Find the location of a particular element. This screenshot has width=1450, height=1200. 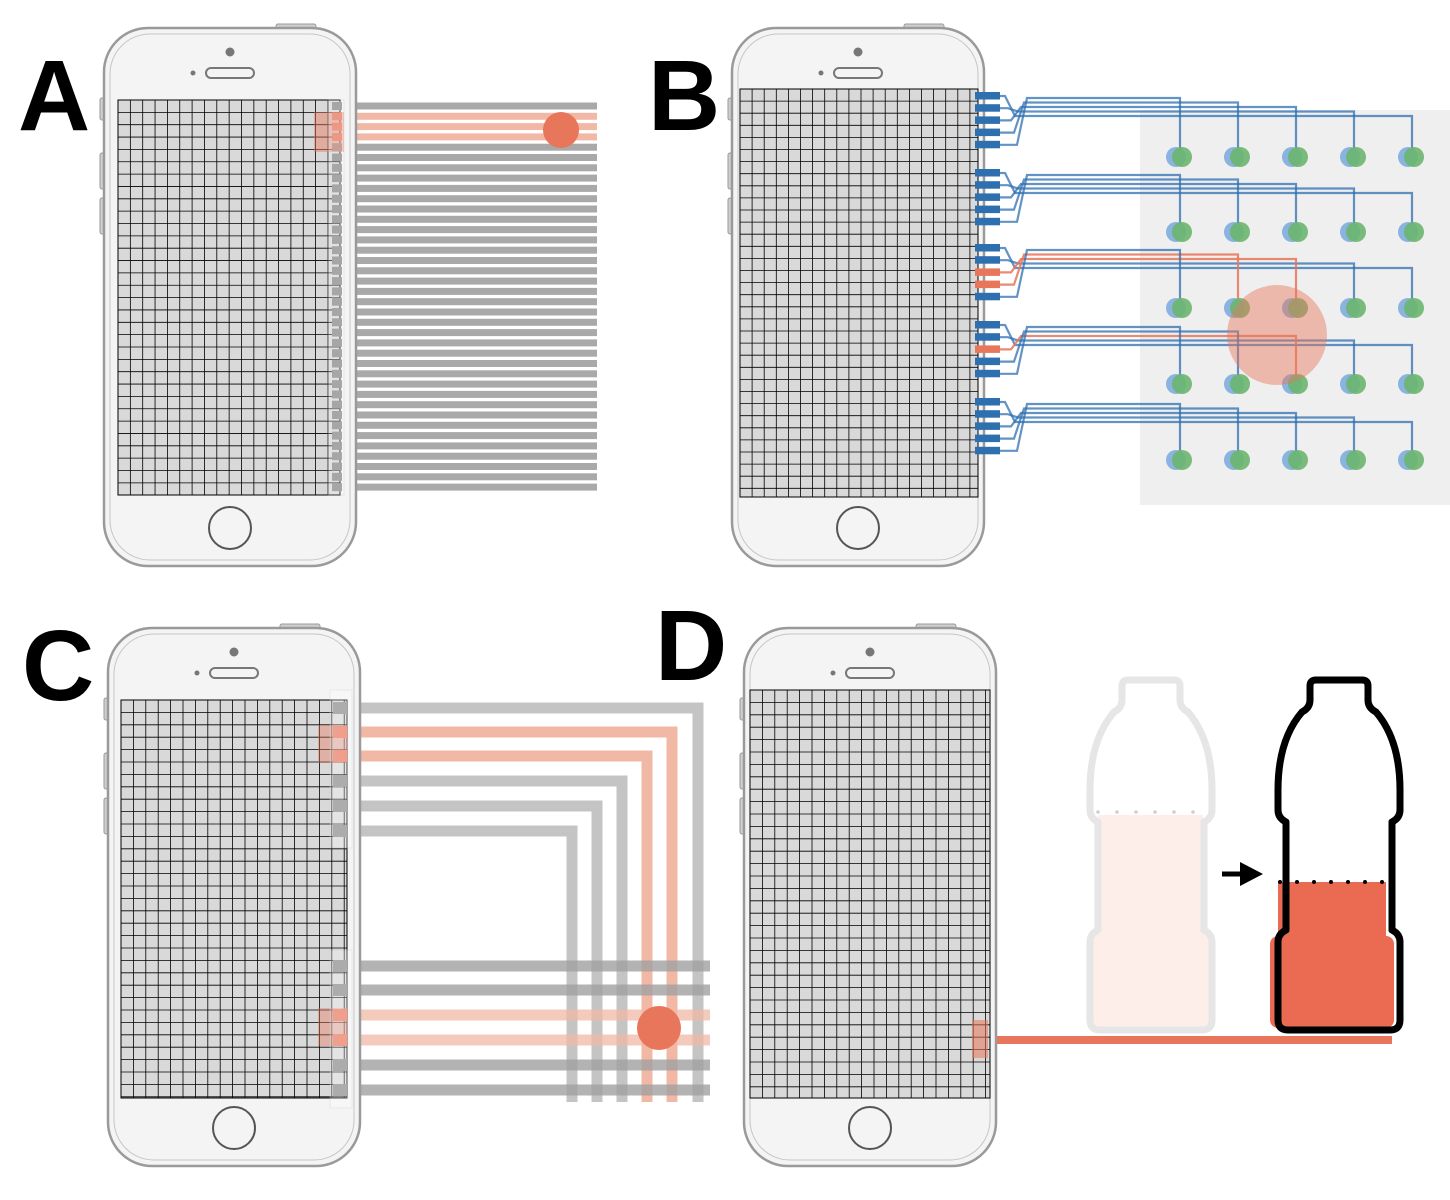

screen is located at coordinates (859, 293).